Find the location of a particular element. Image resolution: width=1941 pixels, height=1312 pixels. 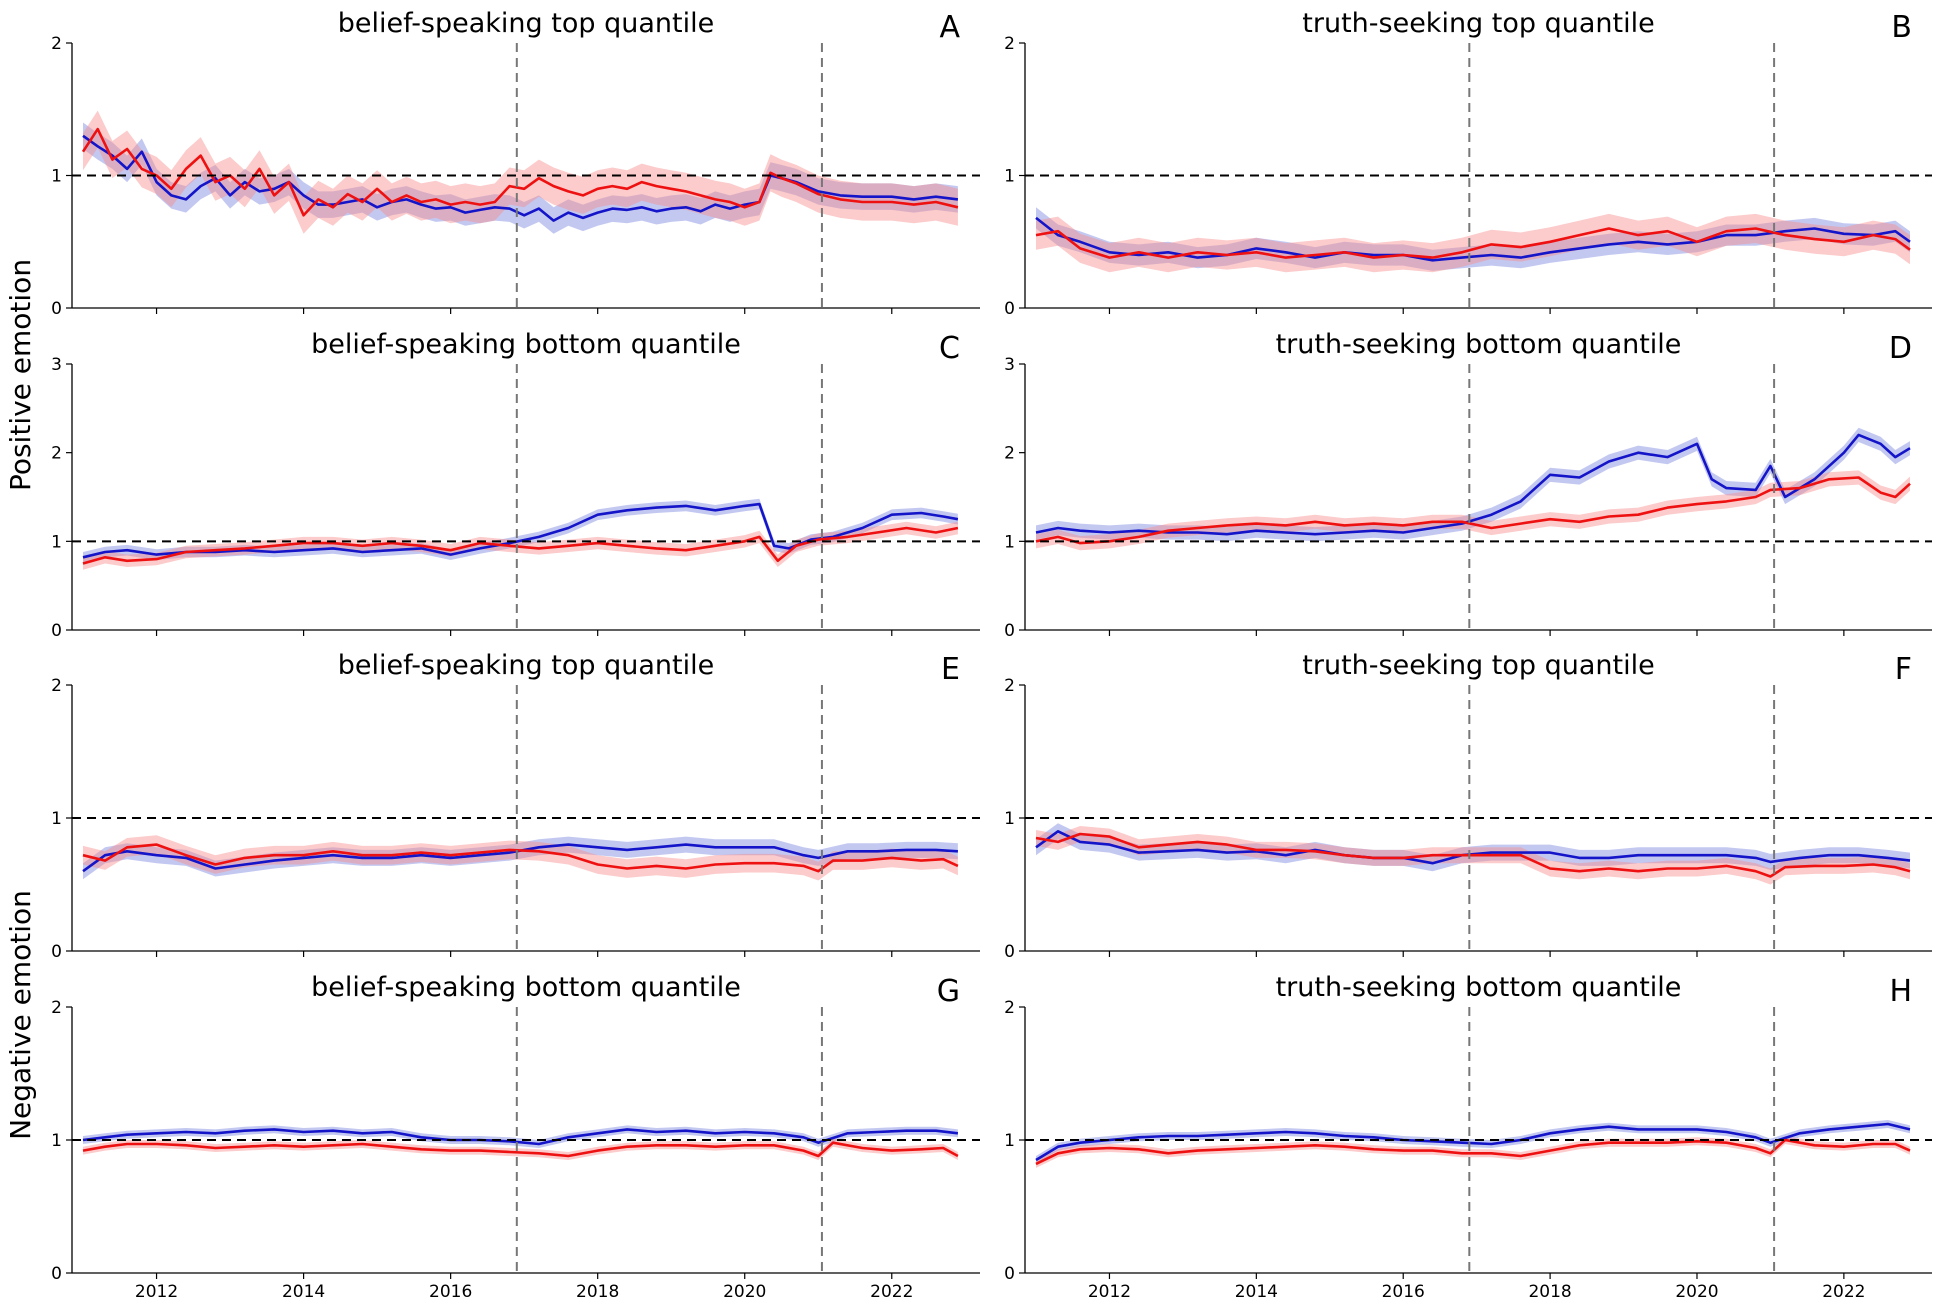

panel-C: 0 1 2 3 belief-speaking bottom quantile C is located at coordinates (515, 485).